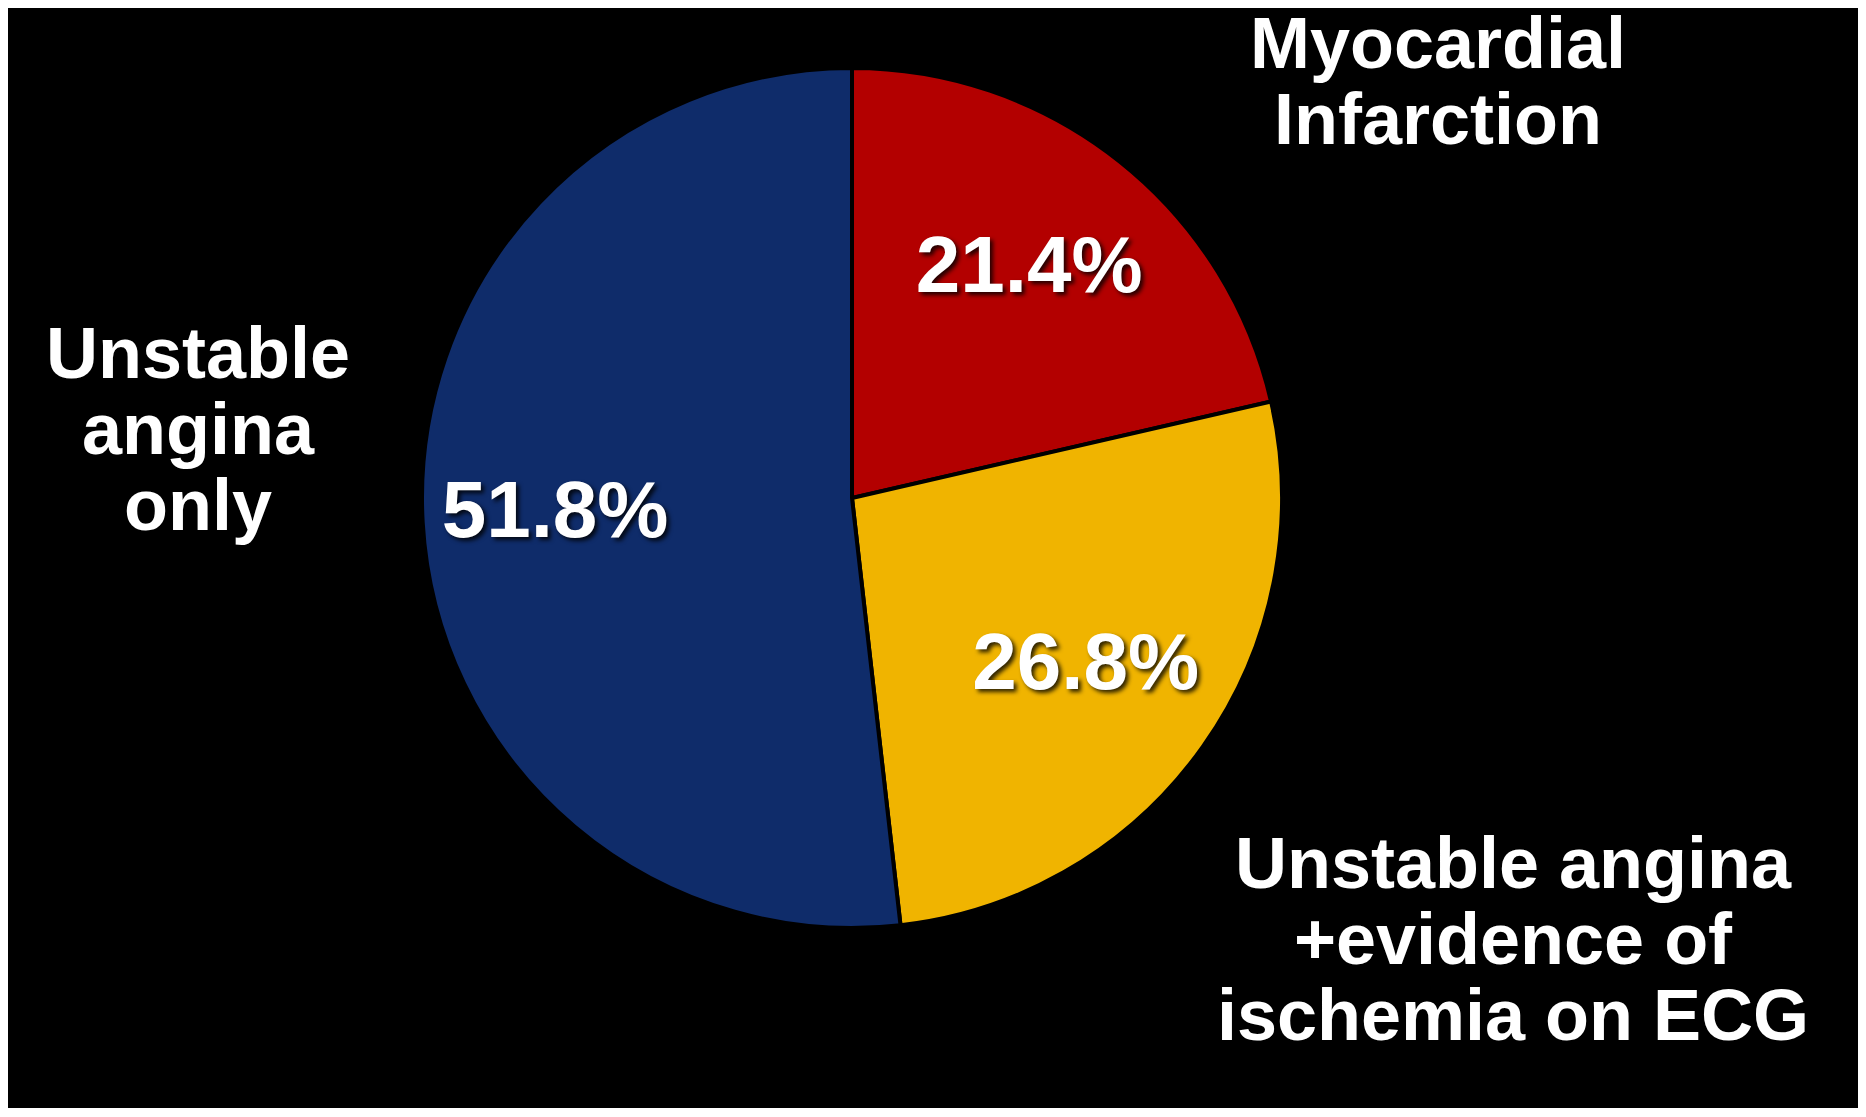 The height and width of the screenshot is (1117, 1866). Describe the element at coordinates (1029, 264) in the screenshot. I see `data-label: 21.4%` at that location.